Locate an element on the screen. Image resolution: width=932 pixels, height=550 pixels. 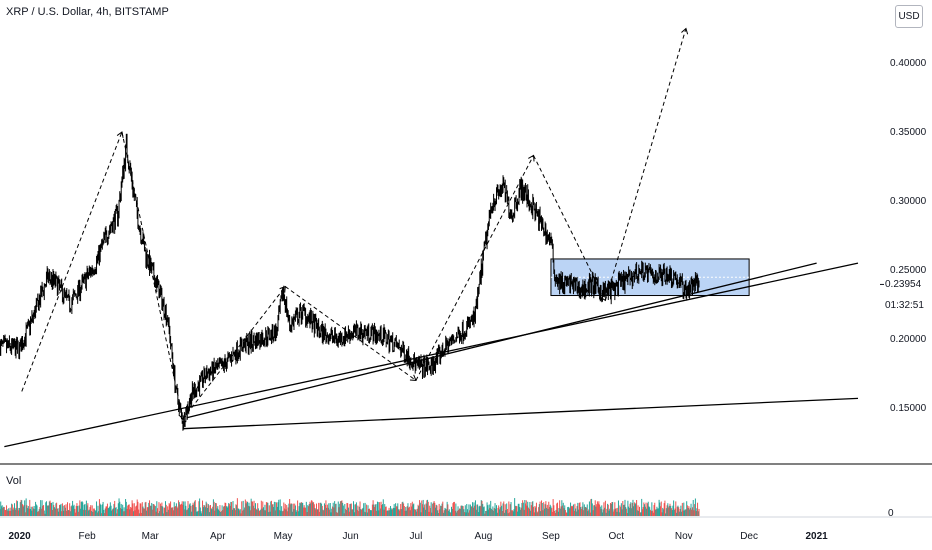
projection-arrowhead is located at coordinates (685, 31).